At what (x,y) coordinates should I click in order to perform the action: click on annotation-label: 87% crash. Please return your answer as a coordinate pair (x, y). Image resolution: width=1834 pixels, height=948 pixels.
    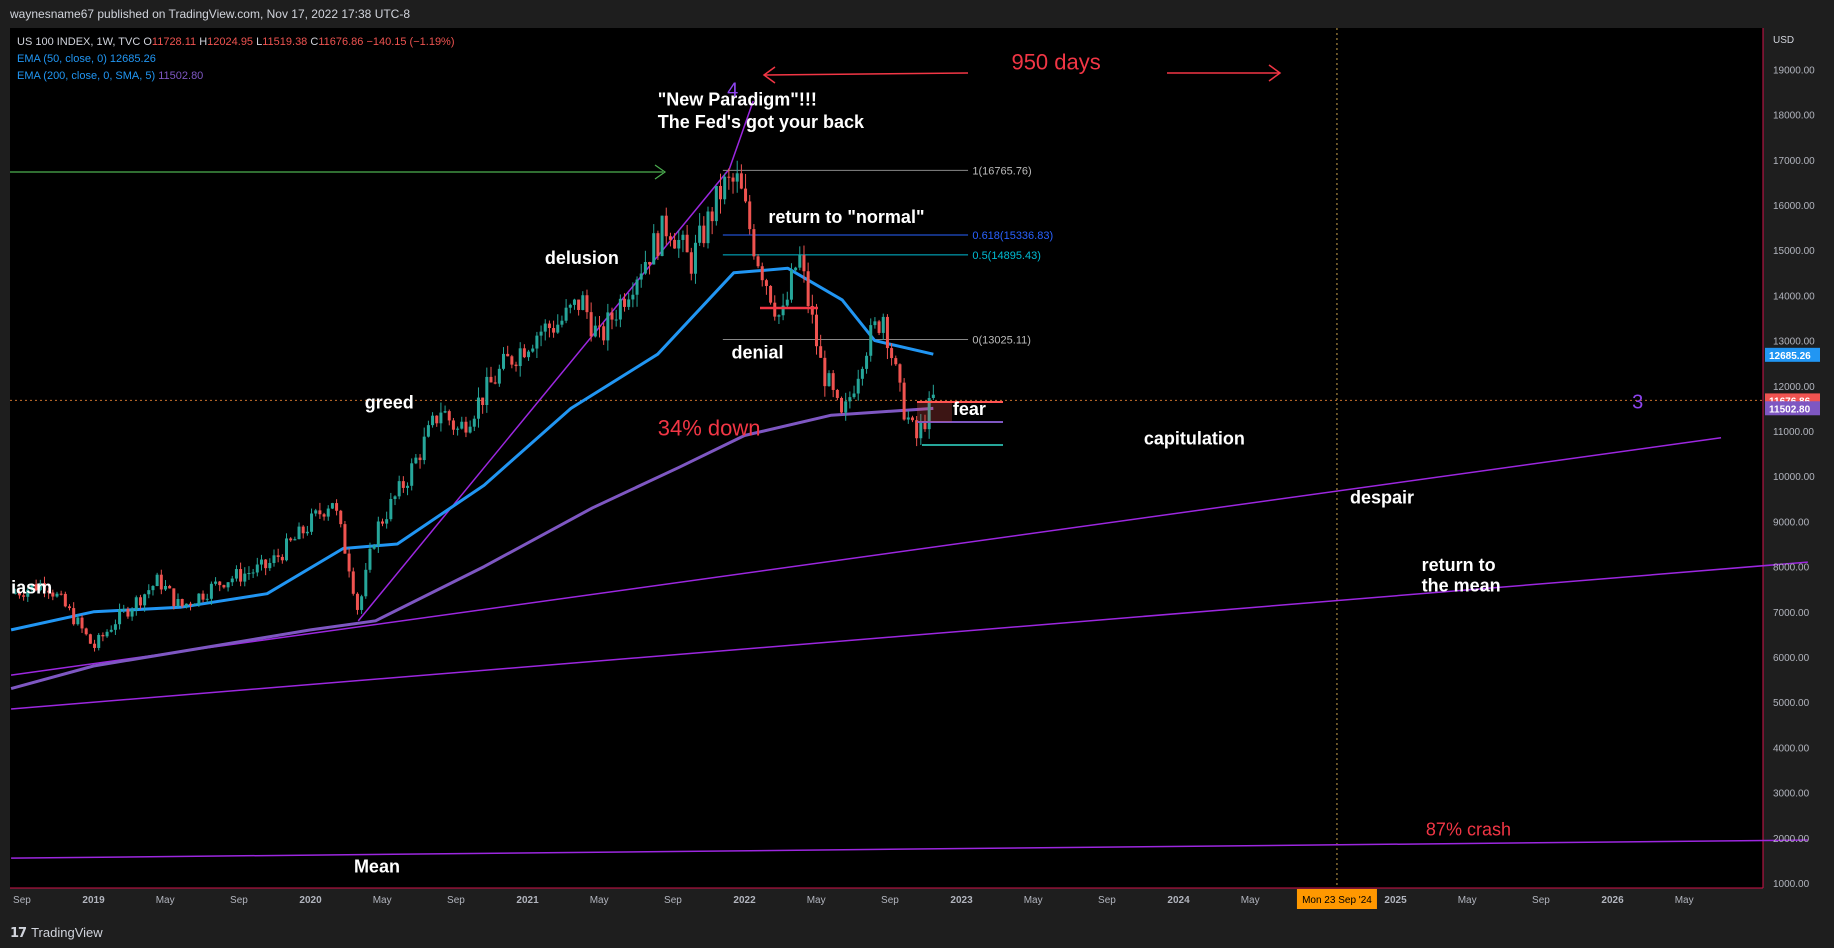
    Looking at the image, I should click on (1468, 830).